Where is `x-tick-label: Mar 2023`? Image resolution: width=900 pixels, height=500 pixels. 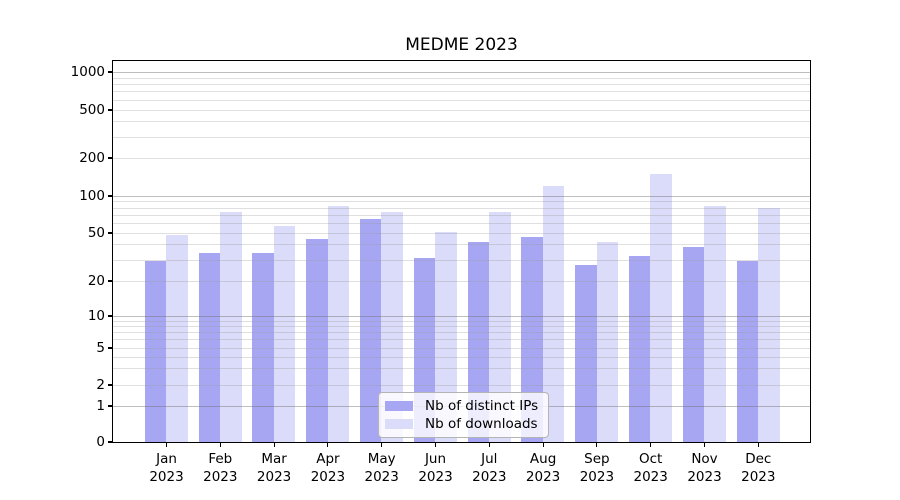
x-tick-label: Mar 2023 is located at coordinates (274, 468).